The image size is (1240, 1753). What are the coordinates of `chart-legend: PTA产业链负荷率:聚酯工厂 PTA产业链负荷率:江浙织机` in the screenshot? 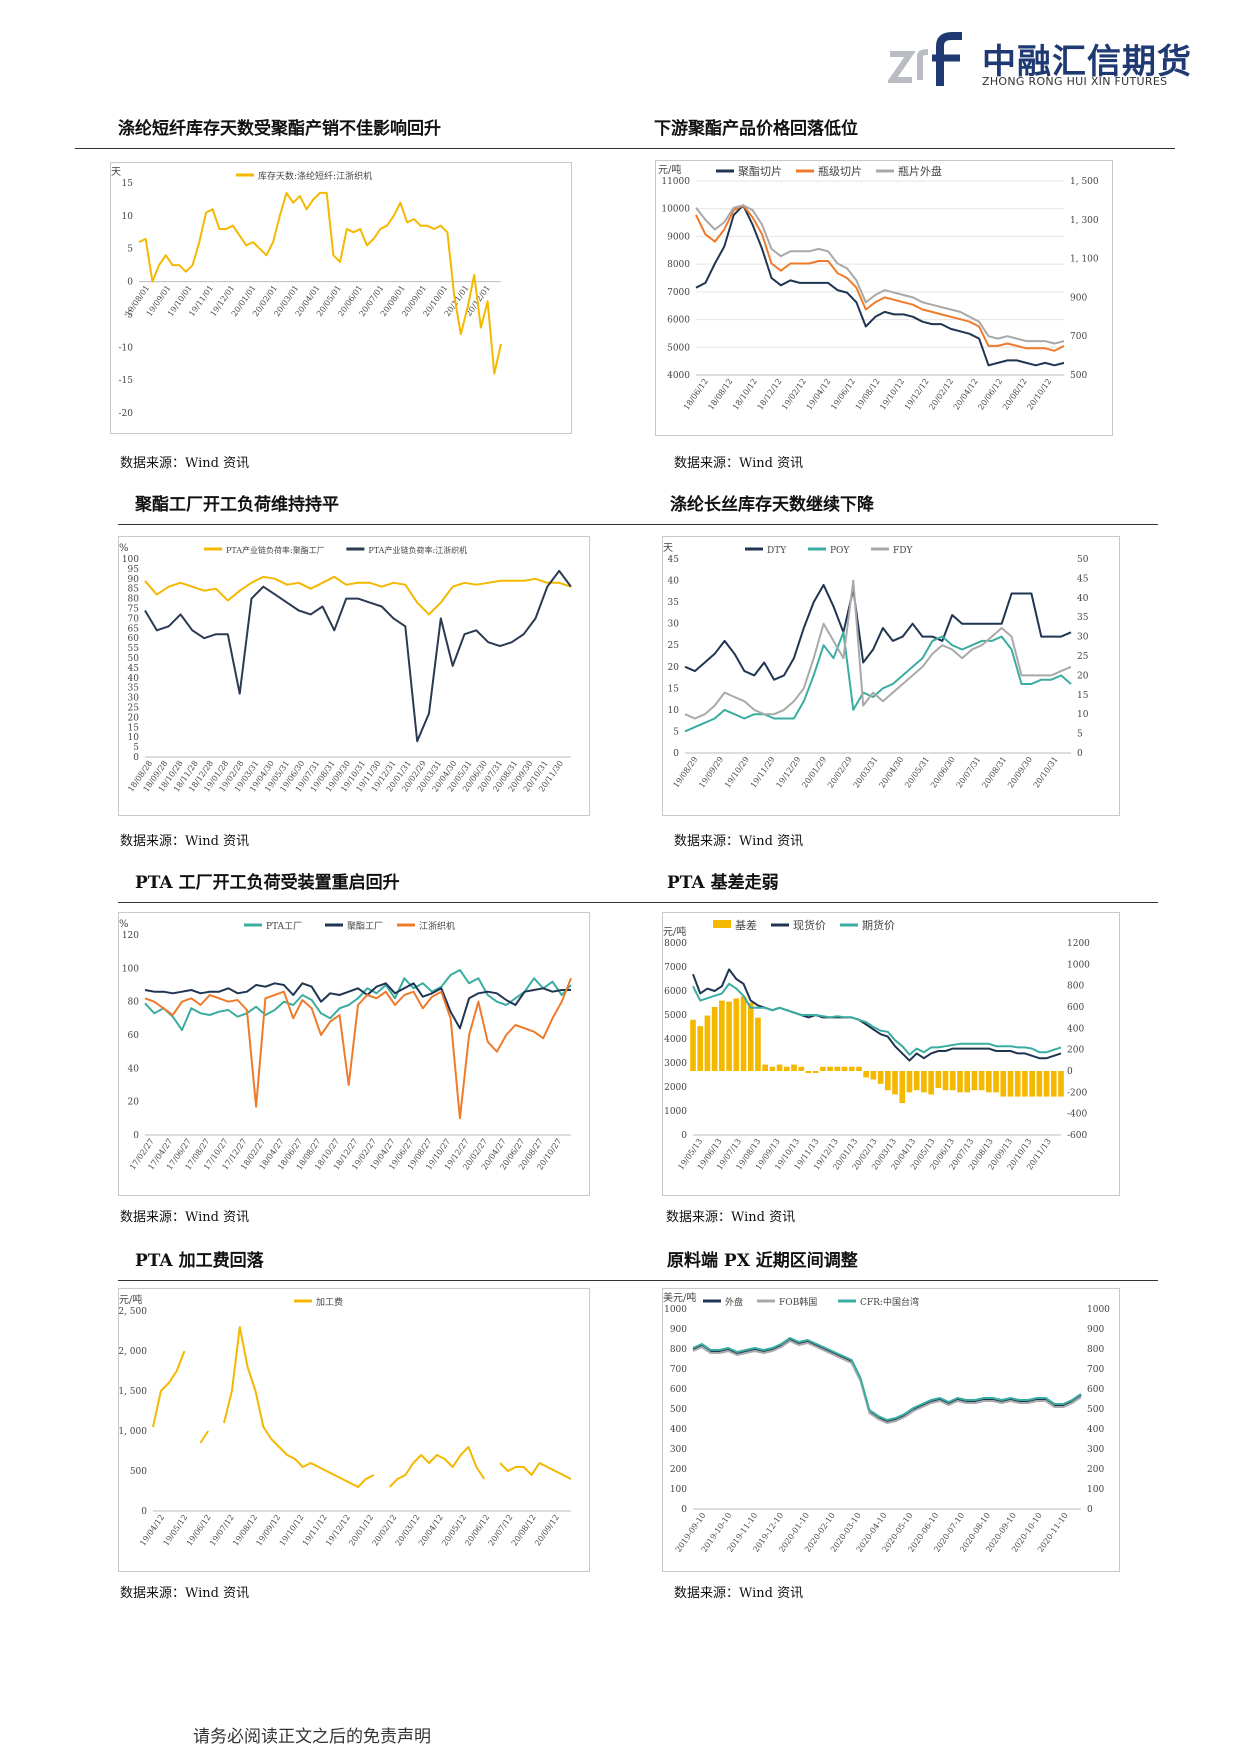 It's located at (335, 550).